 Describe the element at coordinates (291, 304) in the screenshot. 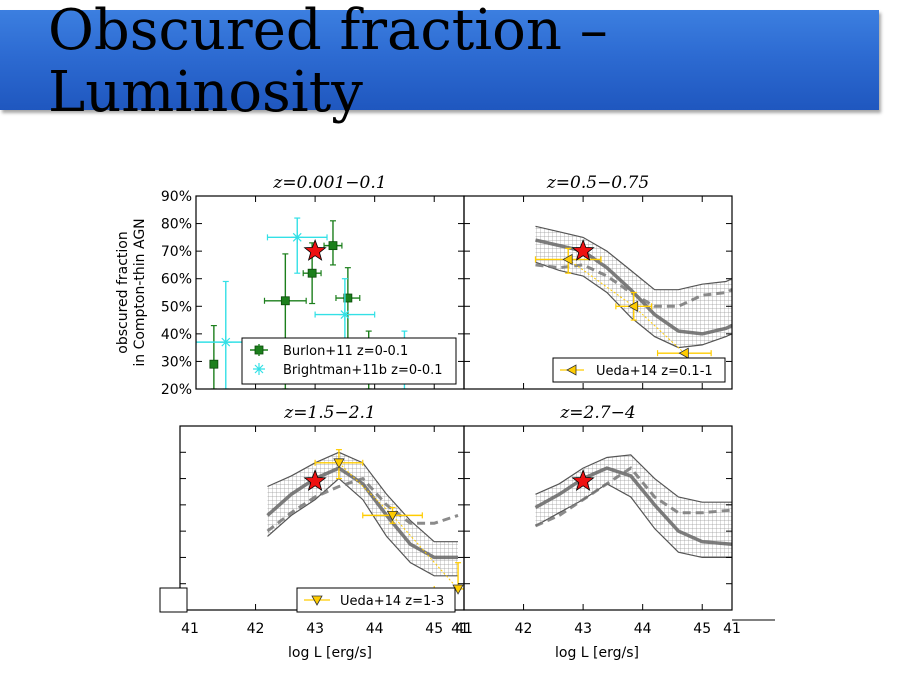

I see `series-square` at that location.